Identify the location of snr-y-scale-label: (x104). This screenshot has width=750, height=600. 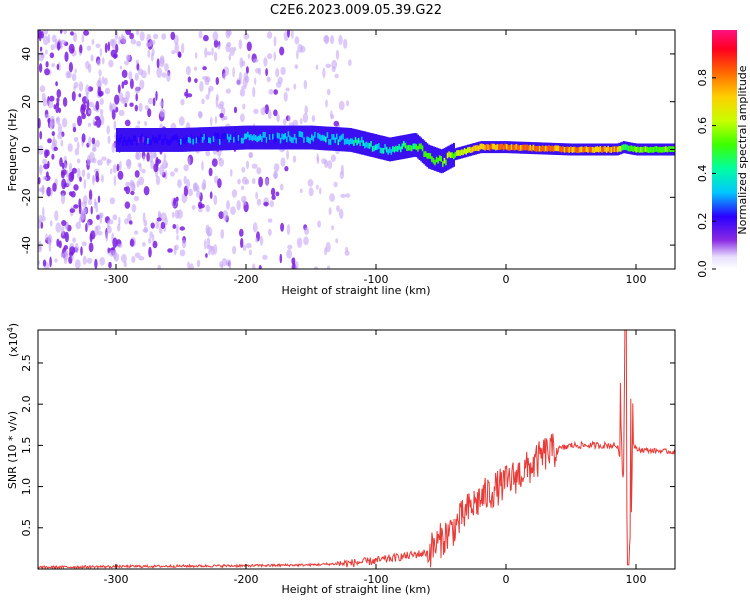
(13, 340).